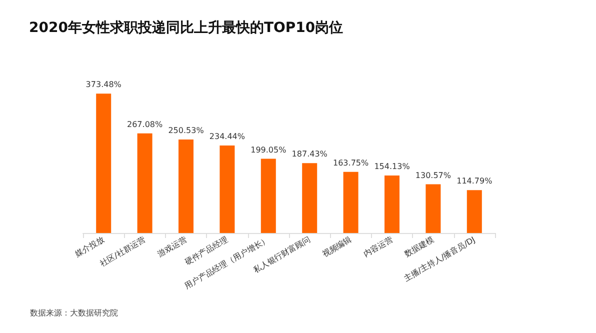 The height and width of the screenshot is (333, 596). Describe the element at coordinates (419, 247) in the screenshot. I see `x-tick-label: 数据建模` at that location.